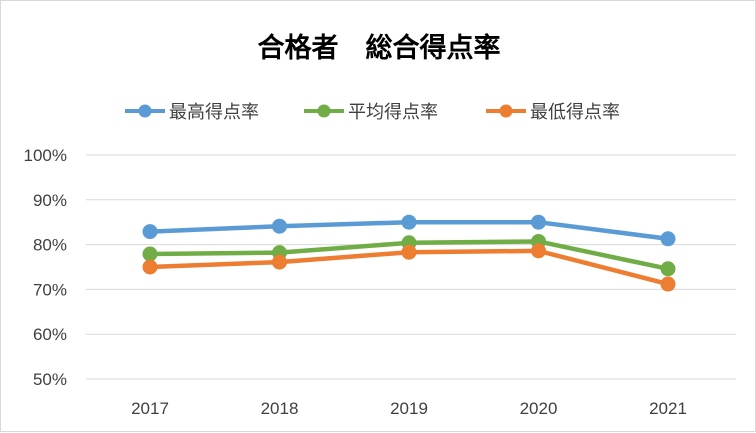  What do you see at coordinates (50, 334) in the screenshot?
I see `y-tick-label: 60%` at bounding box center [50, 334].